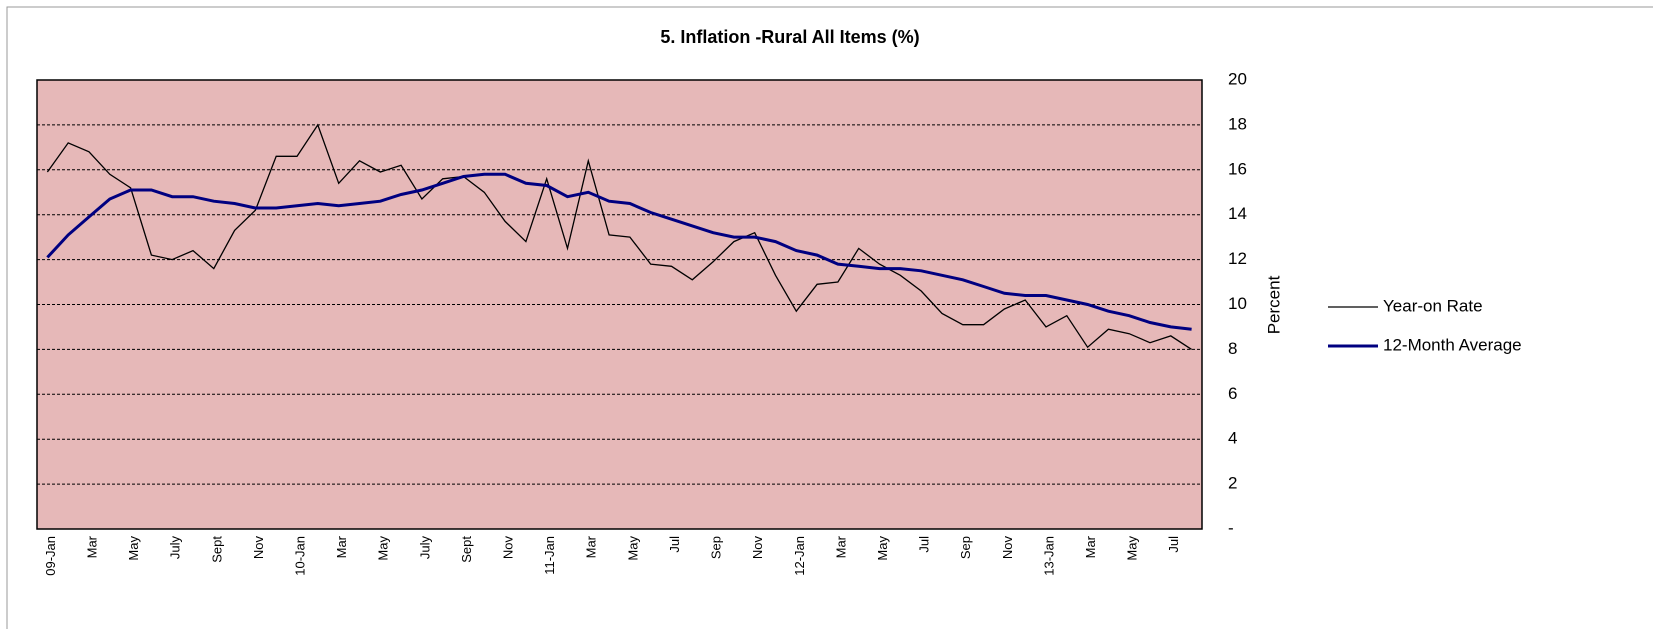 The image size is (1653, 629). Describe the element at coordinates (1452, 344) in the screenshot. I see `legend-label: 12-Month Average` at that location.